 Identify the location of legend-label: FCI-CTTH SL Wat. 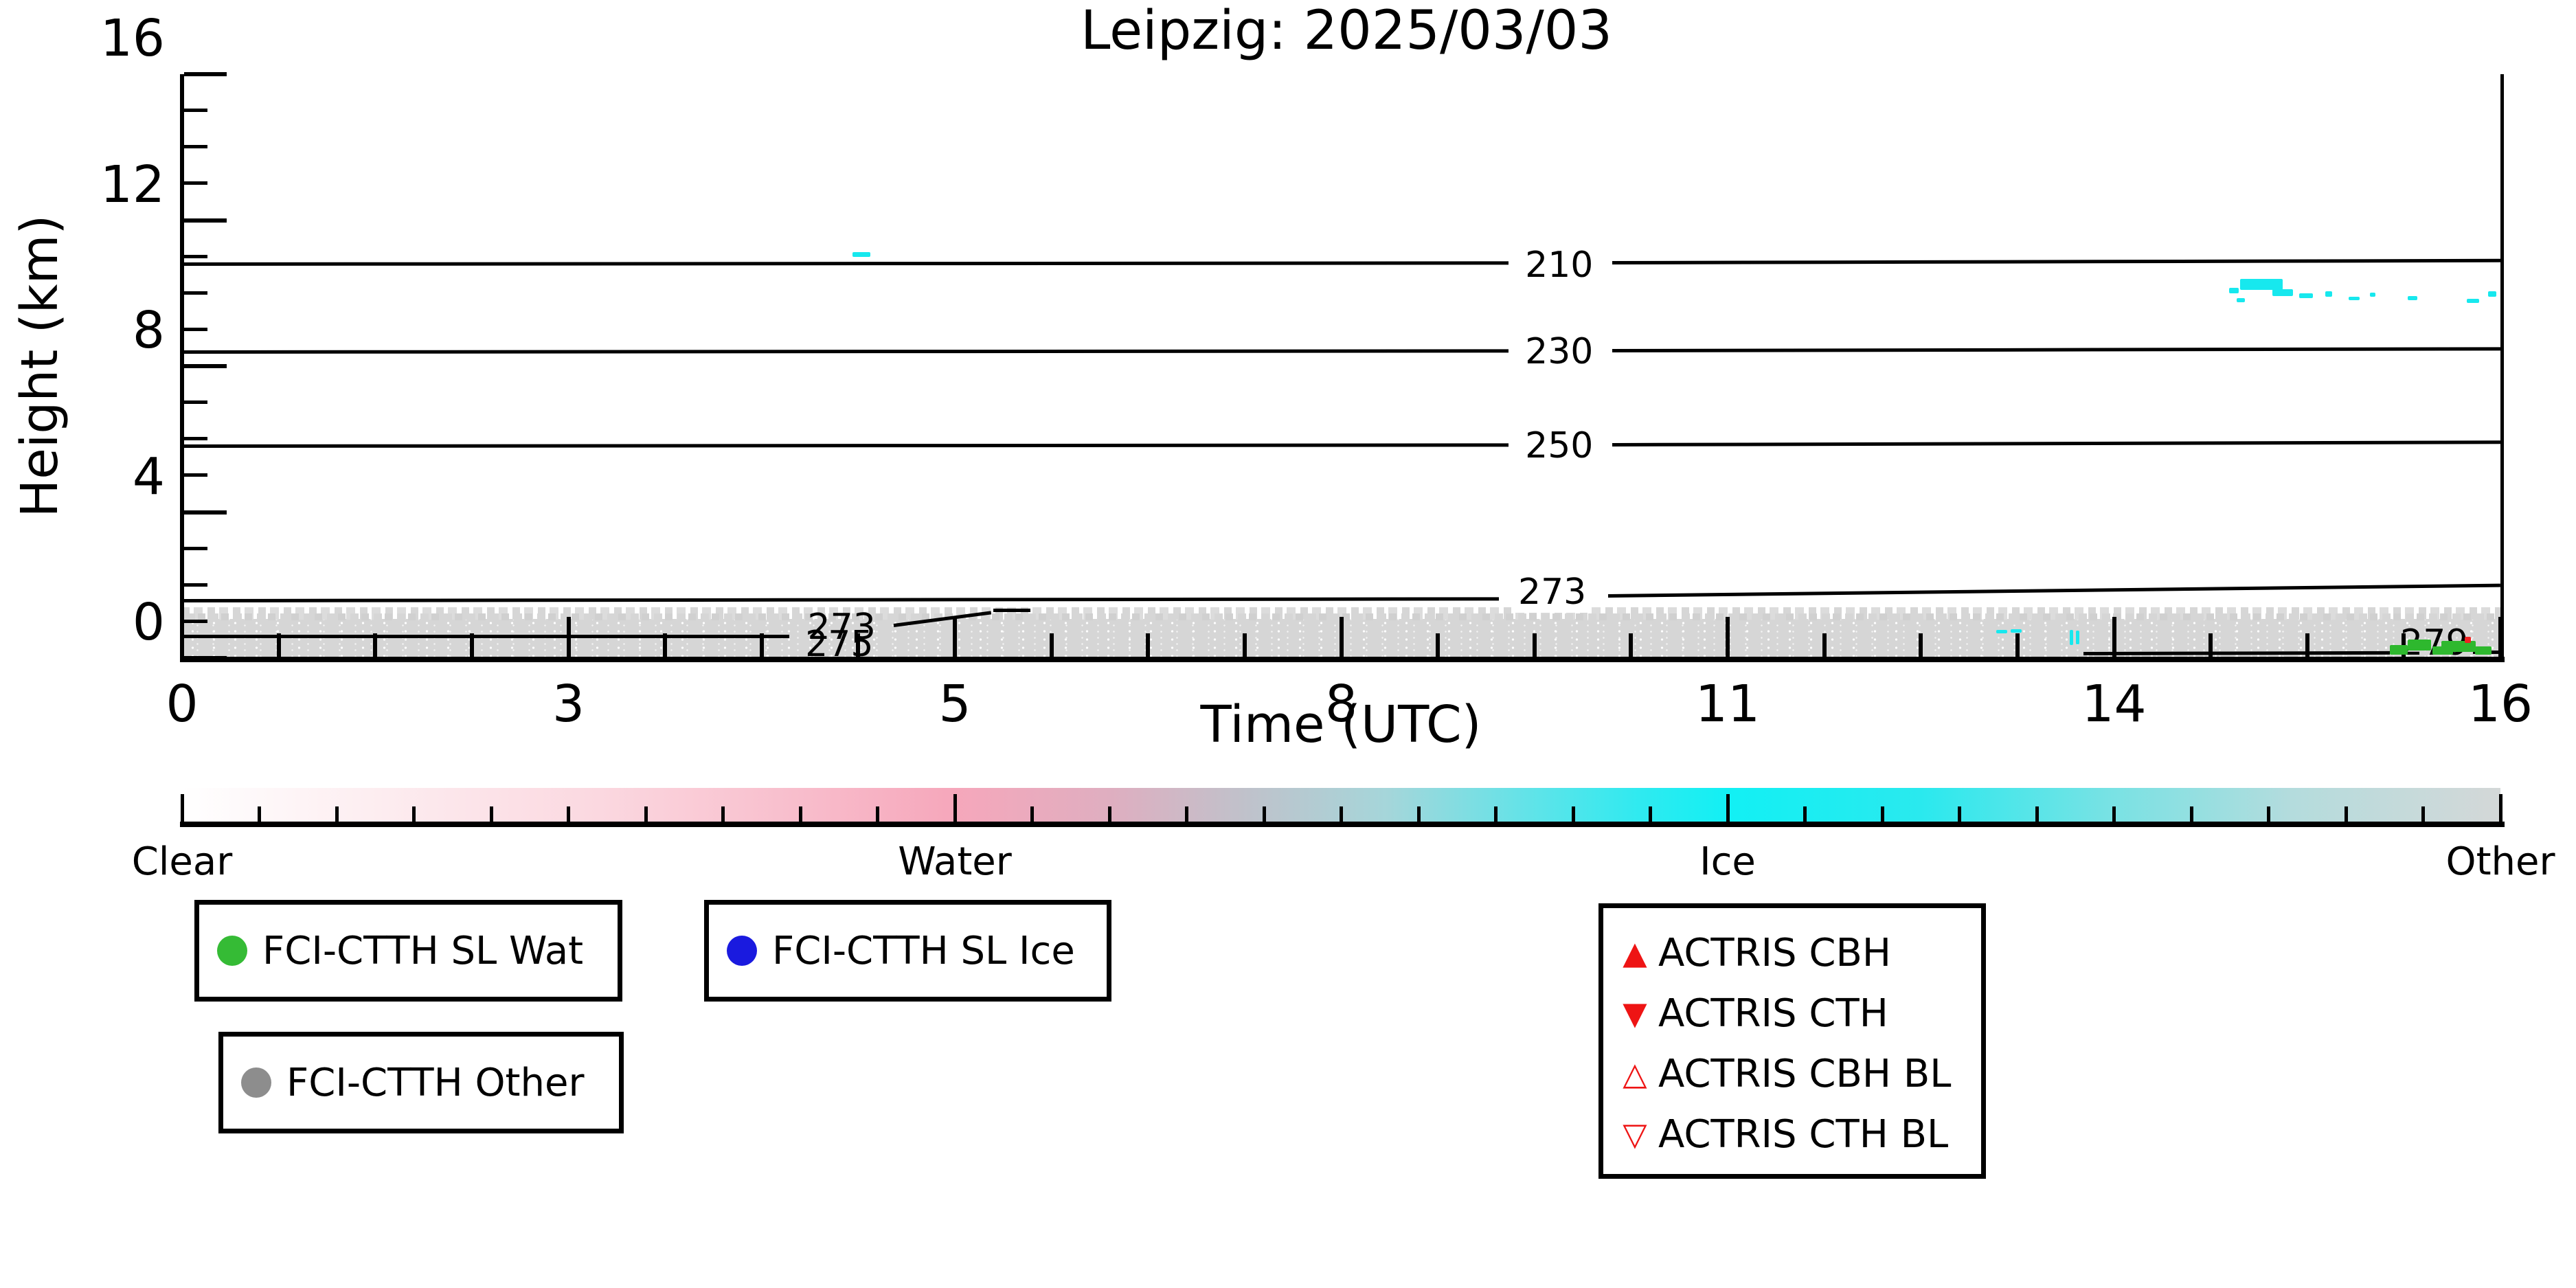
(423, 950).